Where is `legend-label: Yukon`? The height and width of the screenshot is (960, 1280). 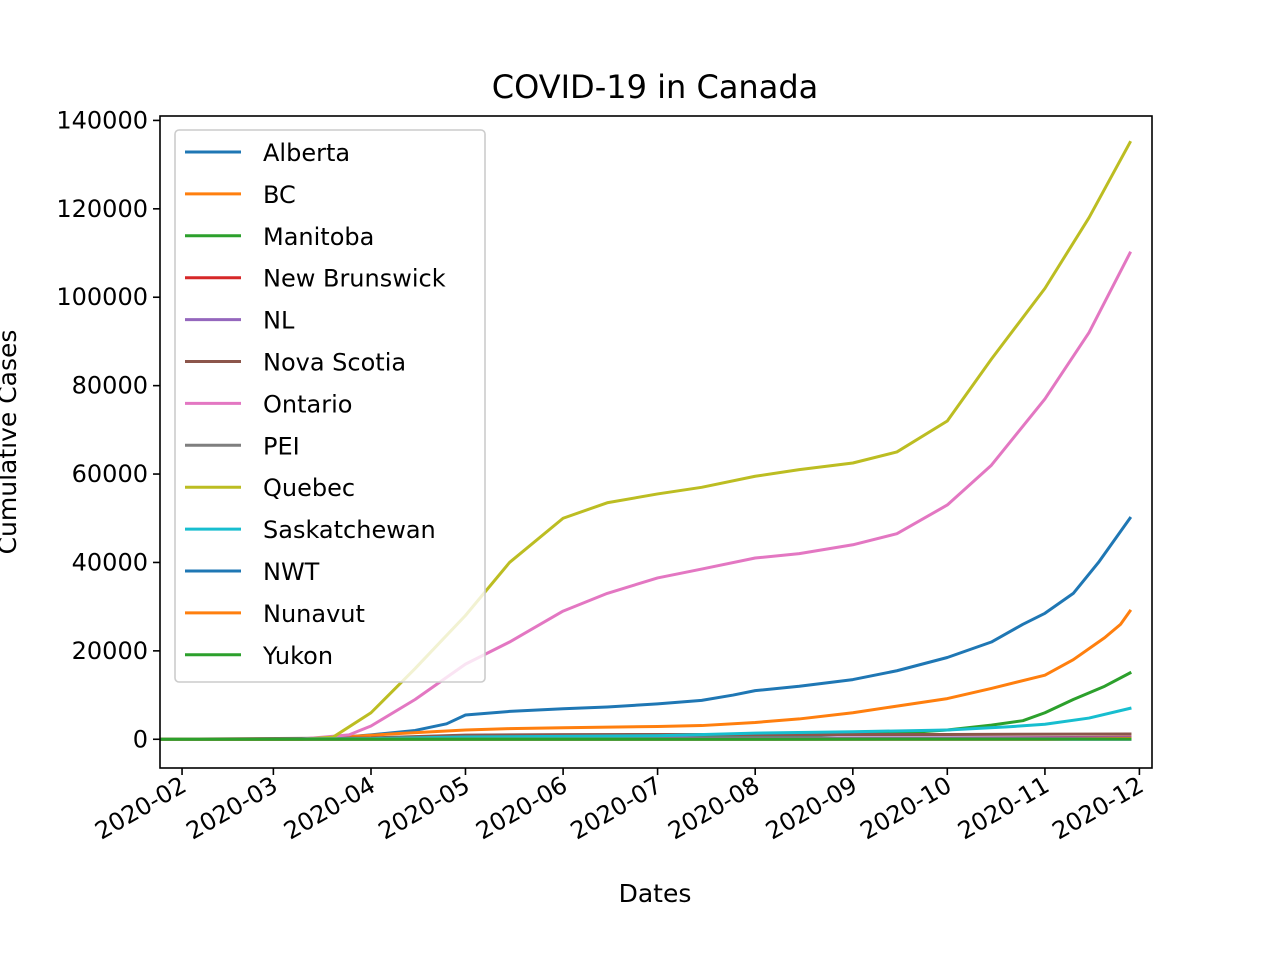 legend-label: Yukon is located at coordinates (297, 656).